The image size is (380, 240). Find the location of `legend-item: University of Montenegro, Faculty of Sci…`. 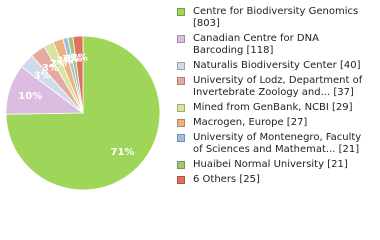

legend-item: University of Montenegro, Faculty of Sci… is located at coordinates (275, 144).